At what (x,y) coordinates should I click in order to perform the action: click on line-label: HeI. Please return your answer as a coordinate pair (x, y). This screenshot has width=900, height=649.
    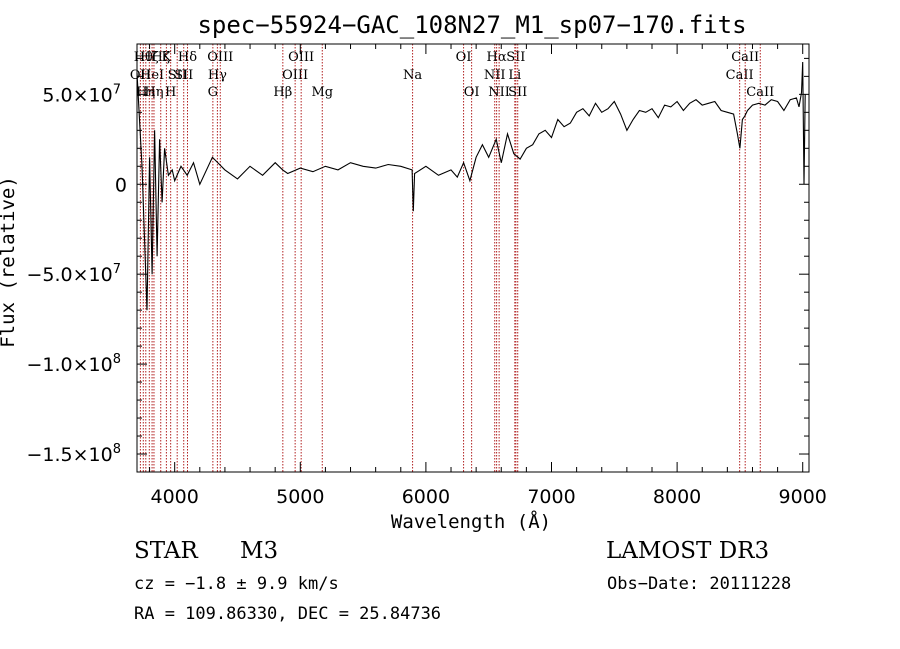
    Looking at the image, I should click on (152, 75).